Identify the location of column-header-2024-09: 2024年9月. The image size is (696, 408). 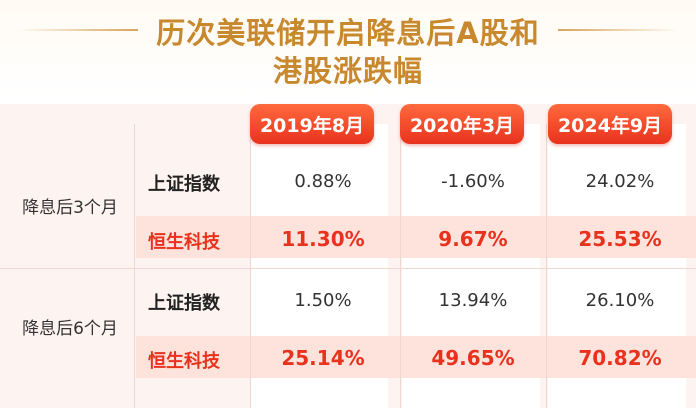
(610, 124).